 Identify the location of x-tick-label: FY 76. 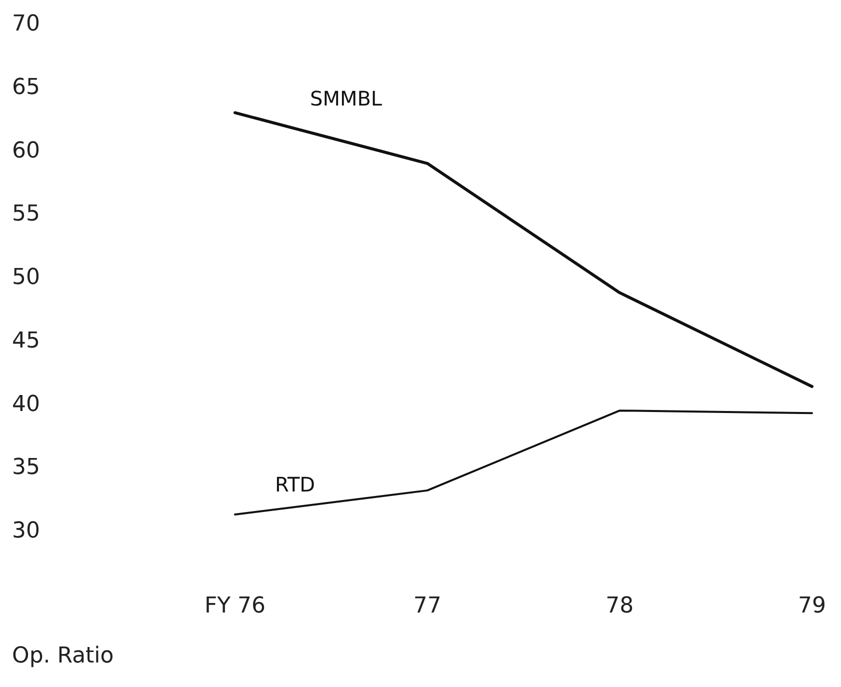
(235, 606).